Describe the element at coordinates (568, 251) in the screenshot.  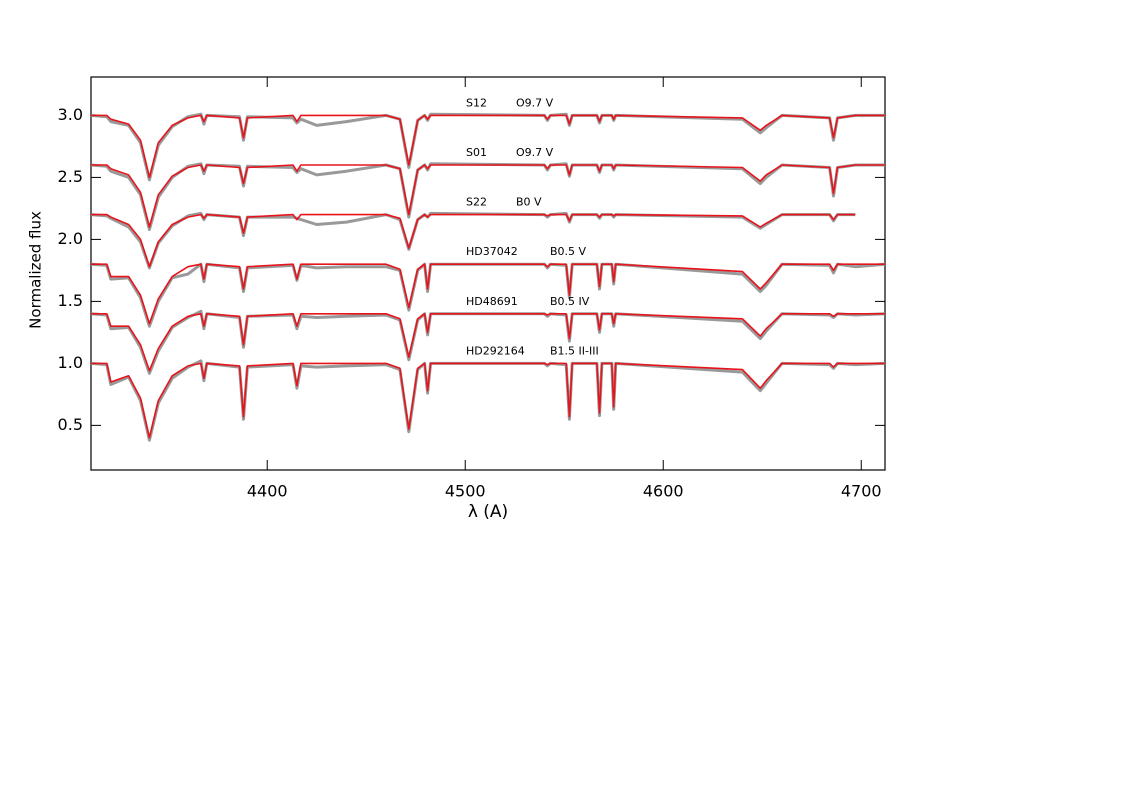
I see `sptype-label: B0.5 V` at that location.